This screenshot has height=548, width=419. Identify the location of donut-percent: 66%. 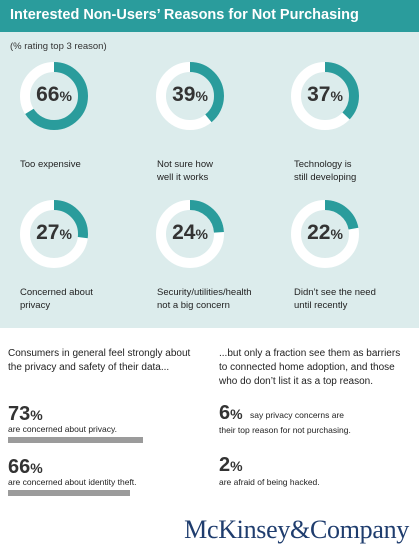
(54, 95).